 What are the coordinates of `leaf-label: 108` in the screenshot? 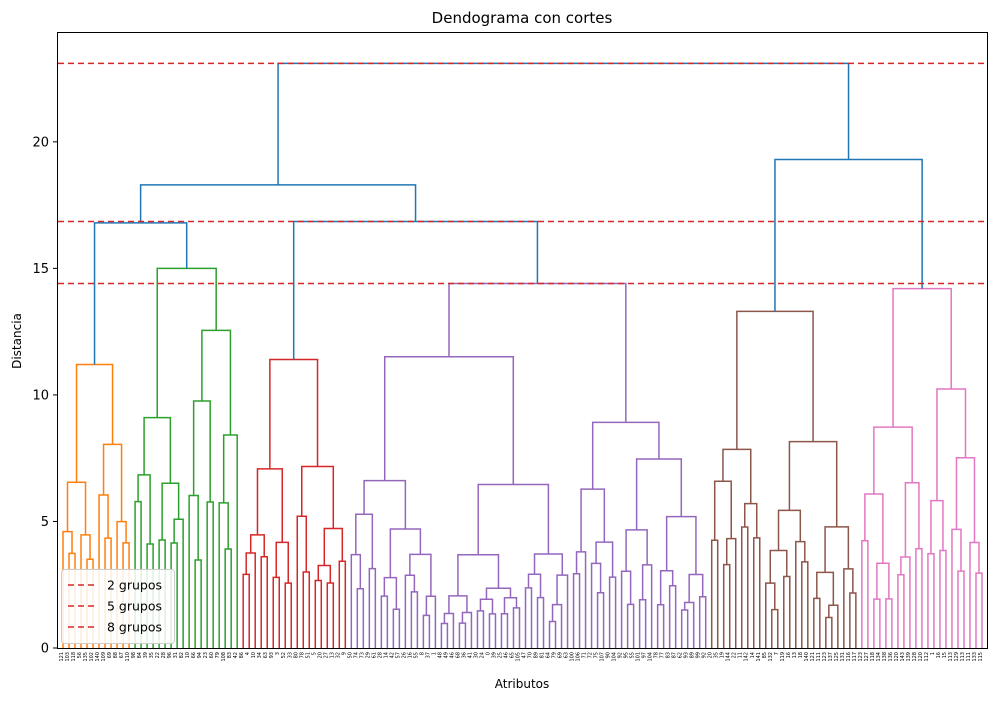 It's located at (224, 657).